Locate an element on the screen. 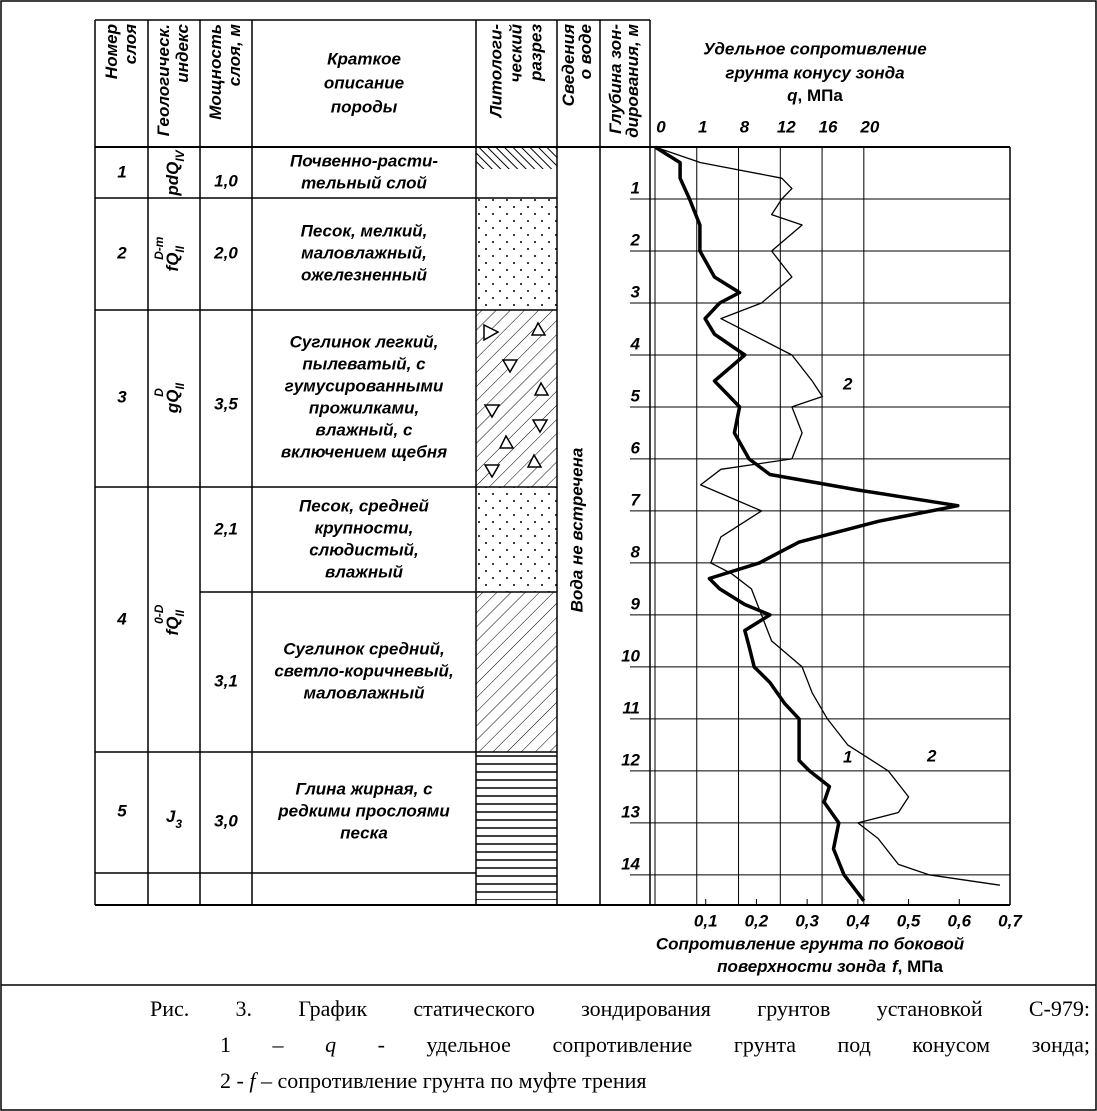  chart-title: грунта конусу зонда is located at coordinates (814, 72).